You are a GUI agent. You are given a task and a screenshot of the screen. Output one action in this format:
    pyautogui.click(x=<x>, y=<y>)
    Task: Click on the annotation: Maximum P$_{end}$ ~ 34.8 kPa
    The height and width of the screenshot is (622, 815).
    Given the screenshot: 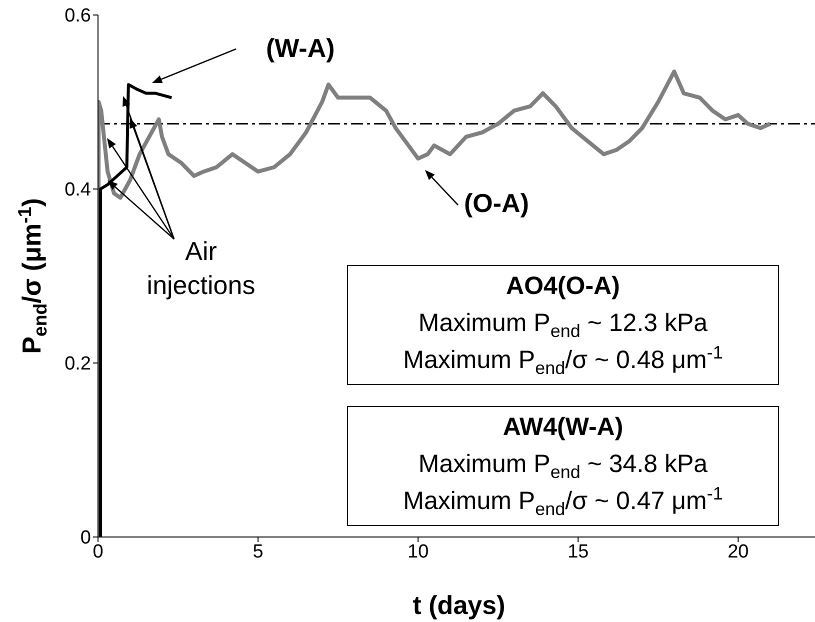 What is the action you would take?
    pyautogui.click(x=563, y=466)
    